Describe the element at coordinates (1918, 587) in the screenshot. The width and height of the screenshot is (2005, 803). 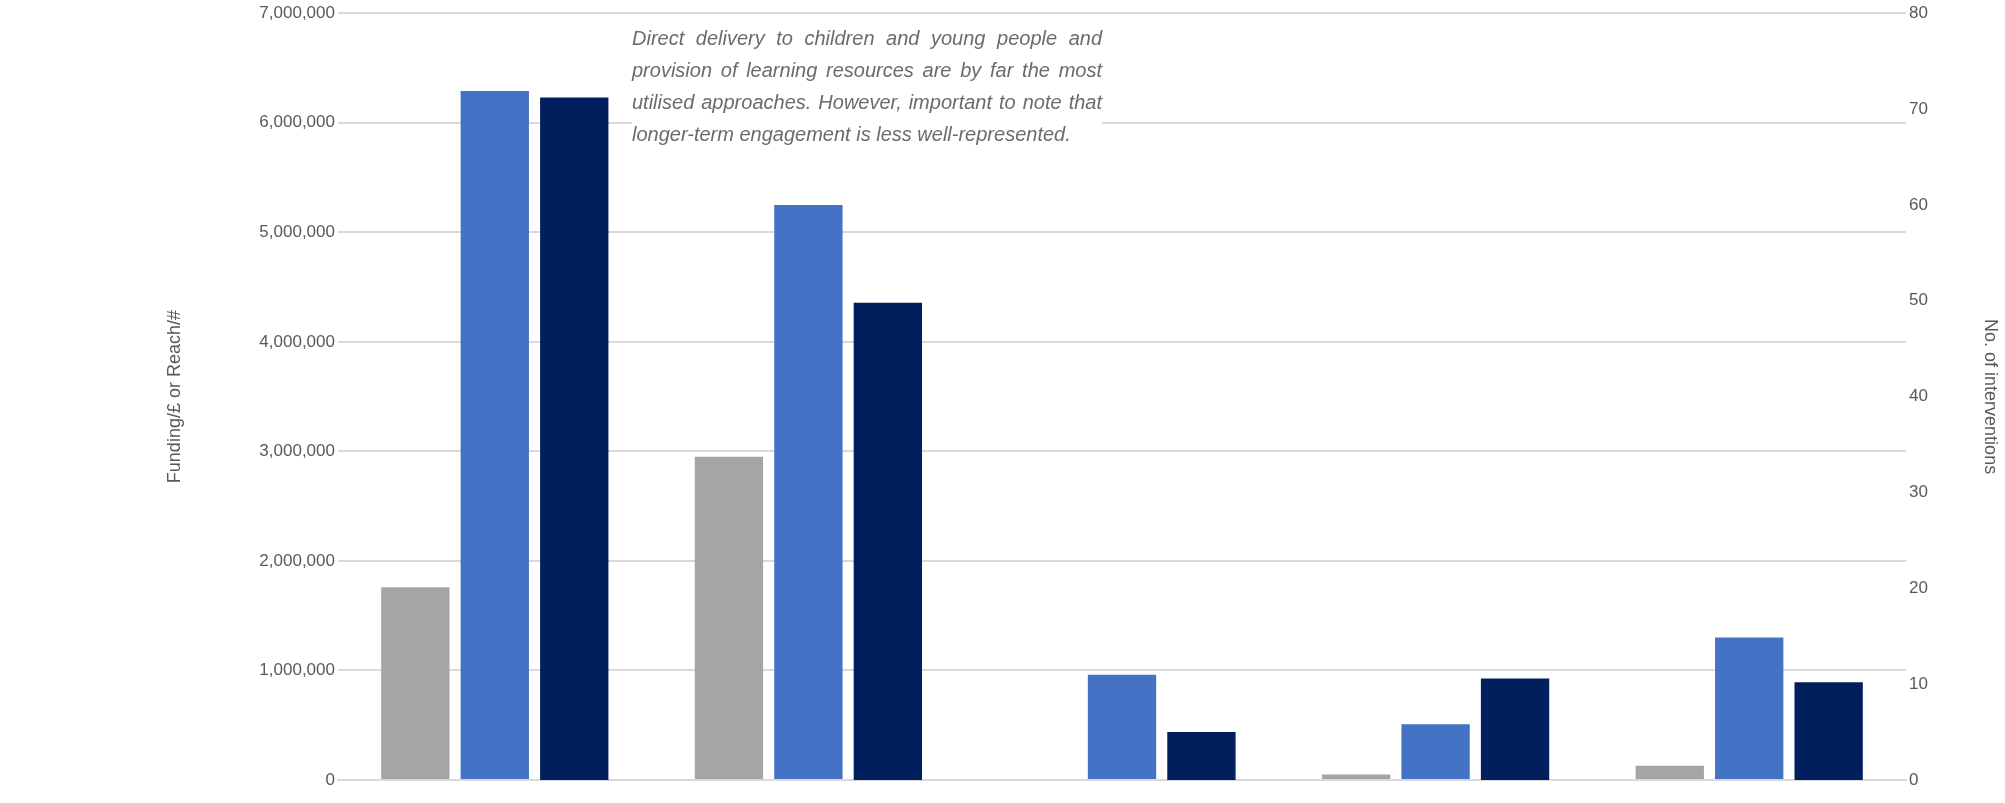
I see `y2-tick-label: 20` at that location.